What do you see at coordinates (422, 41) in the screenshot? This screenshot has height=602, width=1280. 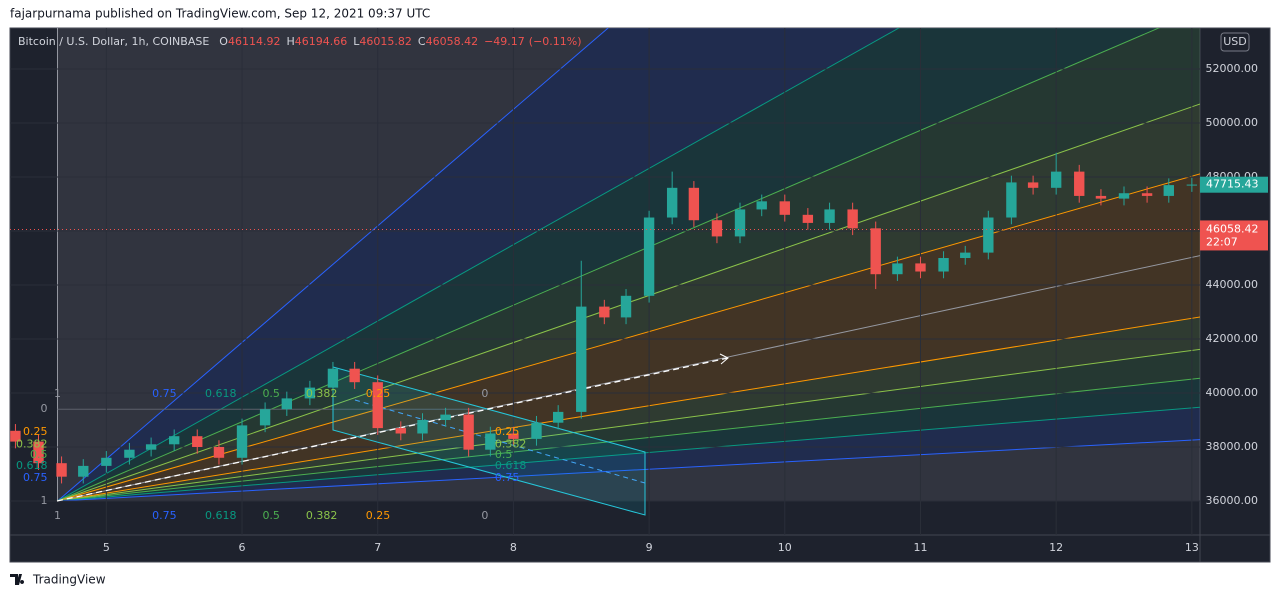 I see `ohlc-key: C` at bounding box center [422, 41].